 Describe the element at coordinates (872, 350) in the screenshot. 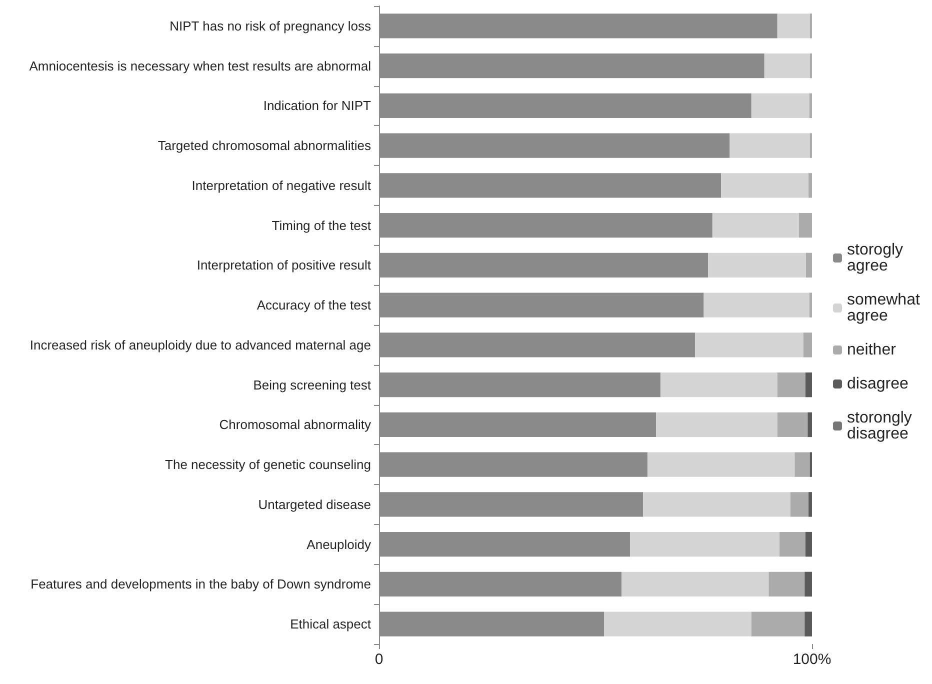

I see `legend-label: neither` at that location.